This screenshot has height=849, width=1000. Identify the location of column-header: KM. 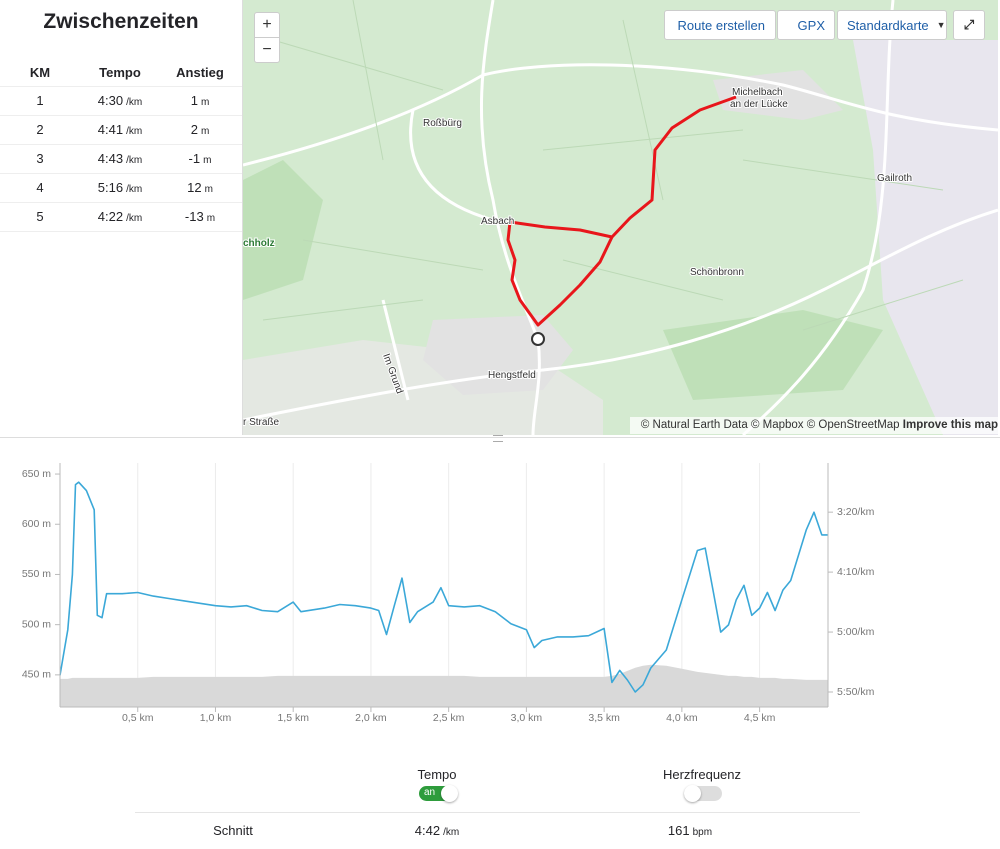
(40, 72).